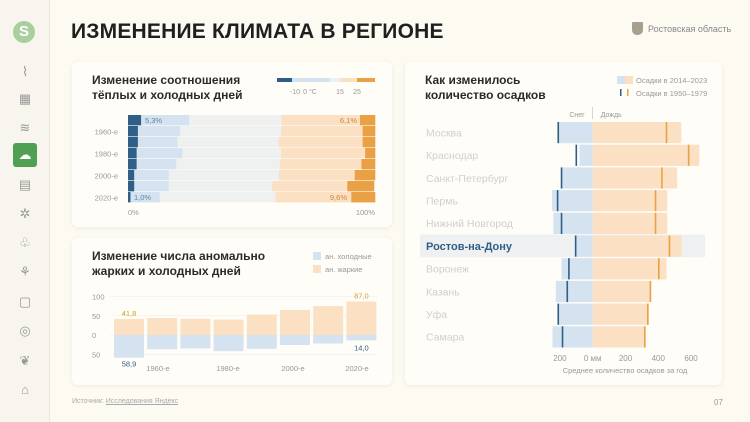 The height and width of the screenshot is (422, 750). Describe the element at coordinates (25, 242) in the screenshot. I see `plant-hand-icon: ♧` at that location.